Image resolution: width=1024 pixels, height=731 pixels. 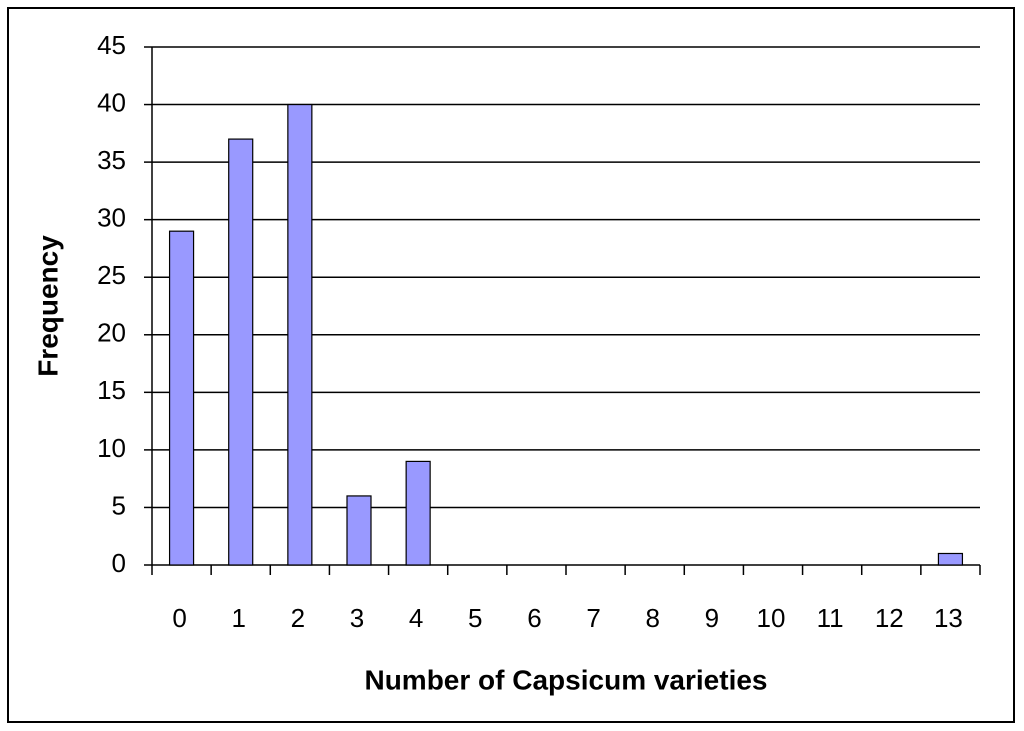 What do you see at coordinates (534, 618) in the screenshot?
I see `x-tick-label: 6` at bounding box center [534, 618].